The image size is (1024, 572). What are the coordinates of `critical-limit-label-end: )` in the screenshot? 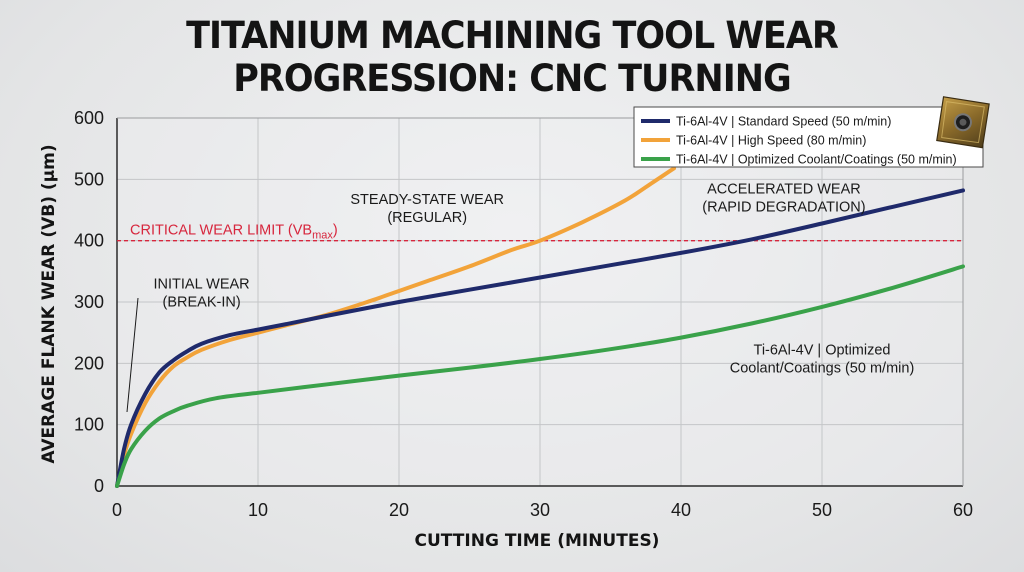 It's located at (335, 231).